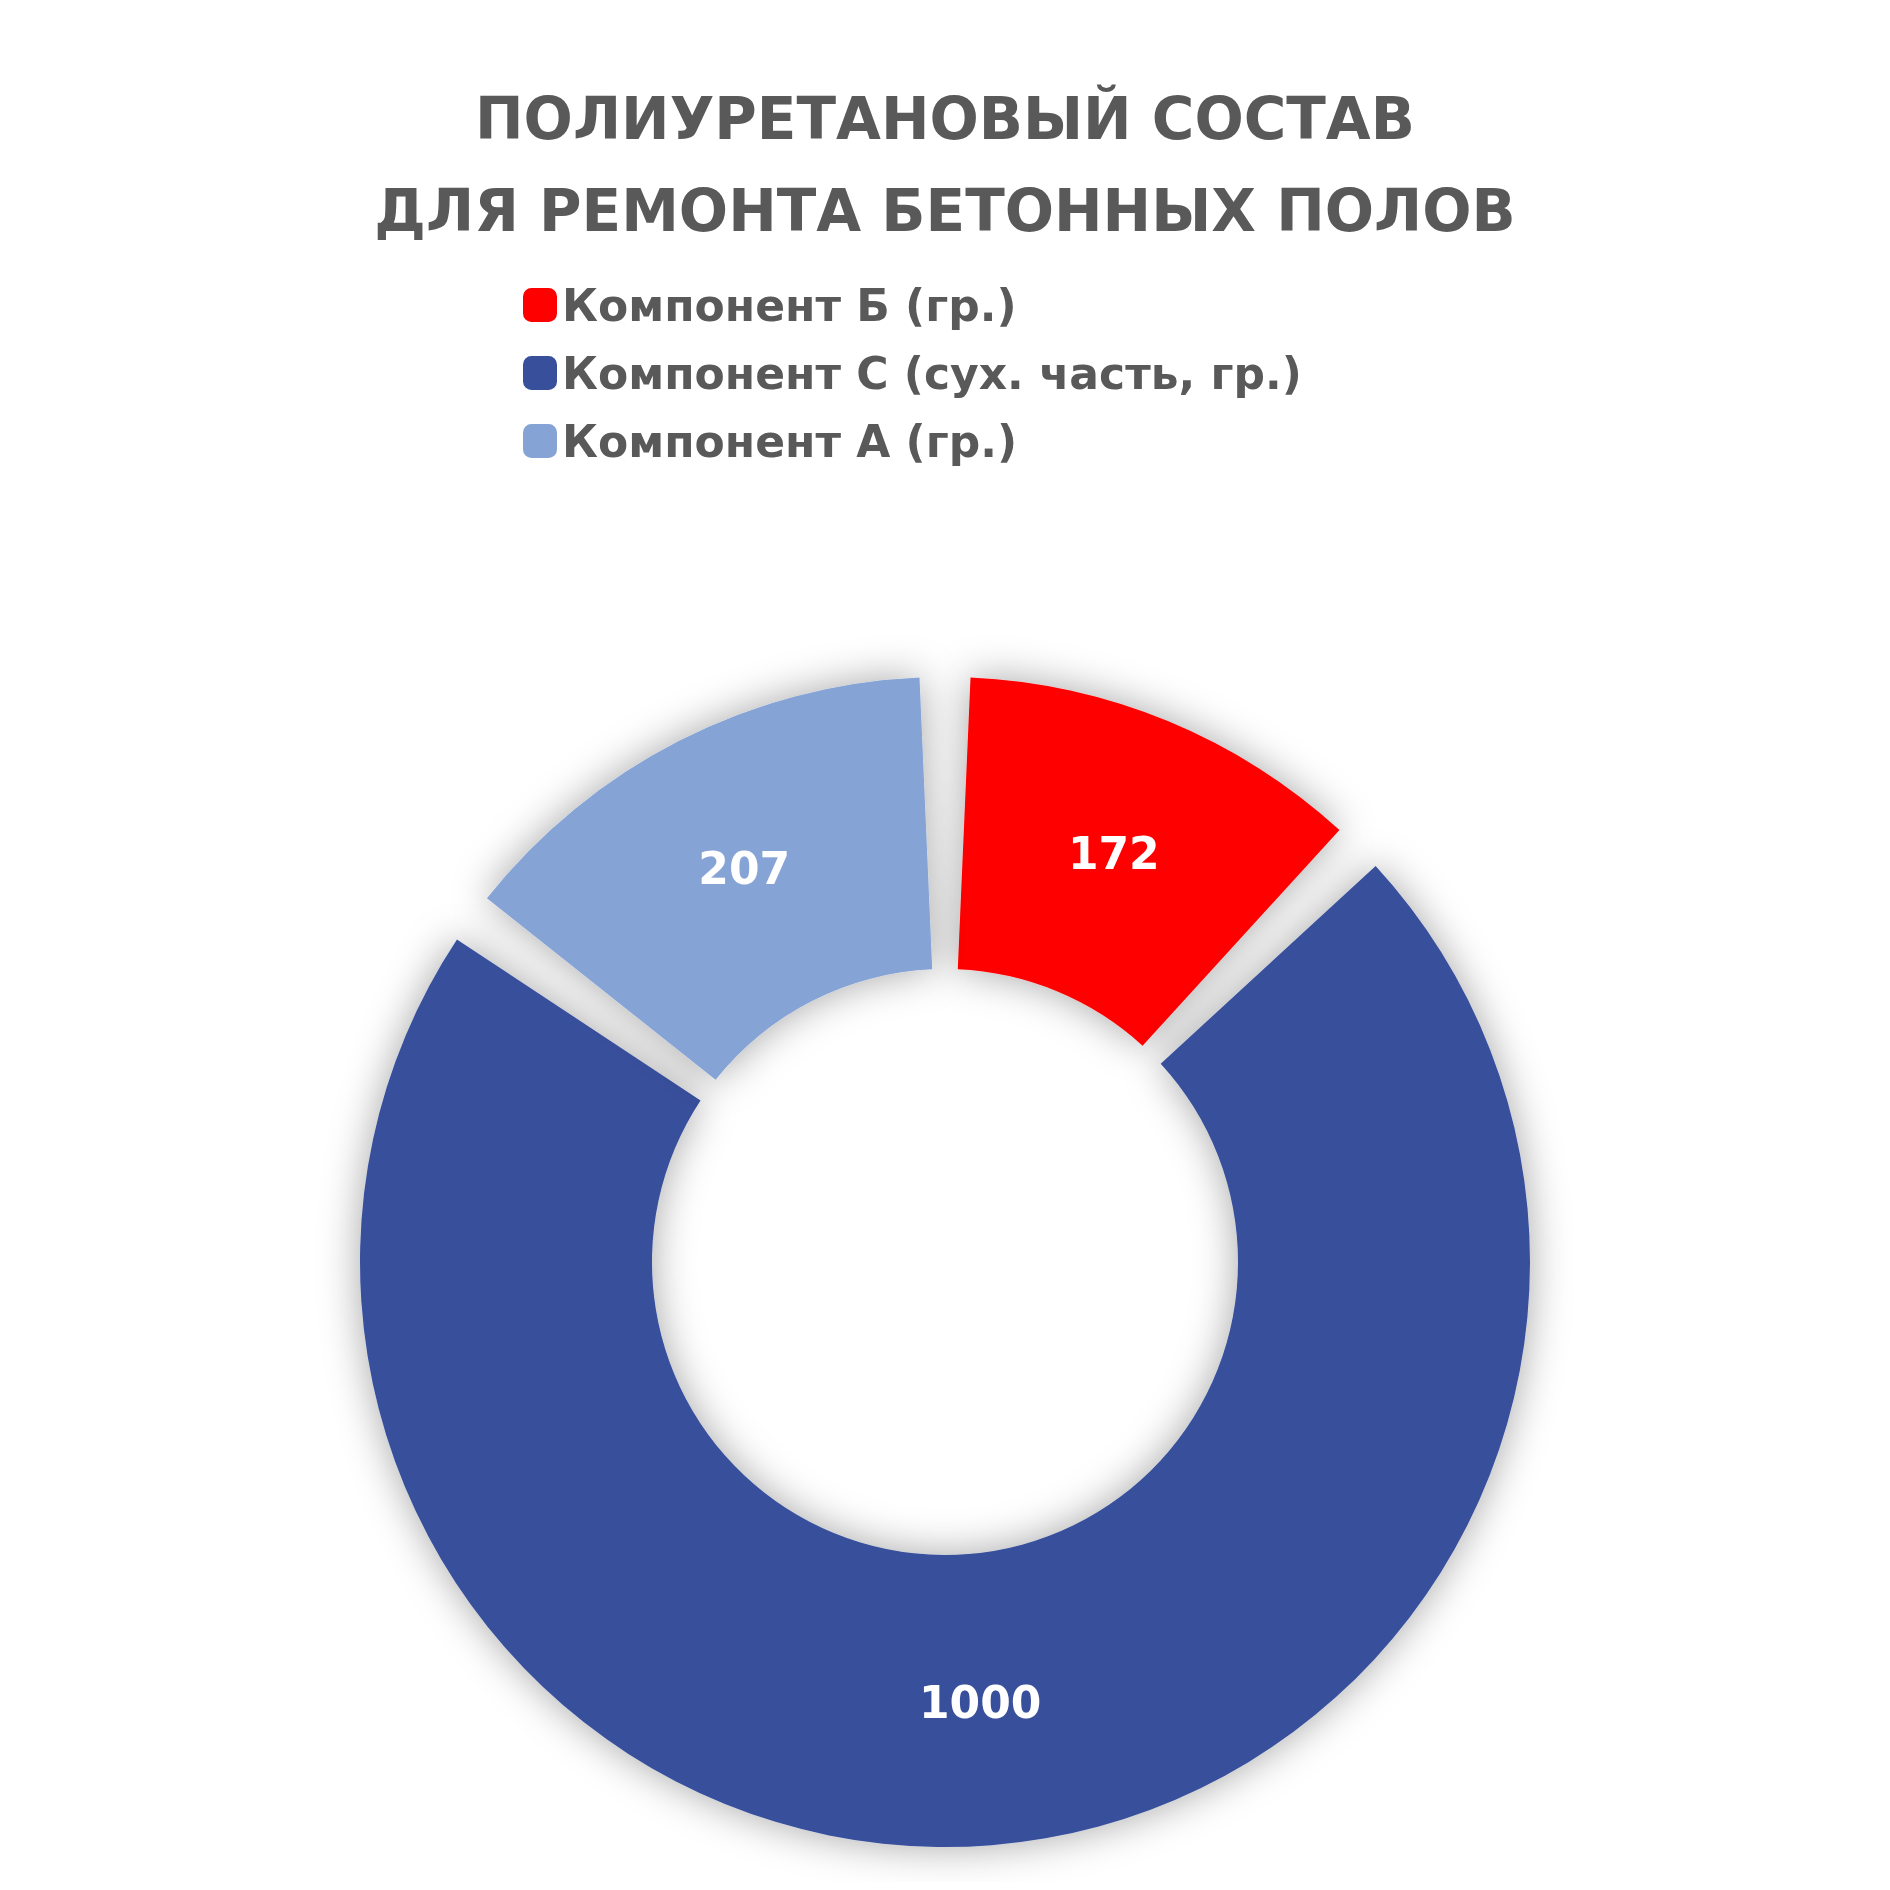  I want to click on data-label: 207, so click(744, 868).